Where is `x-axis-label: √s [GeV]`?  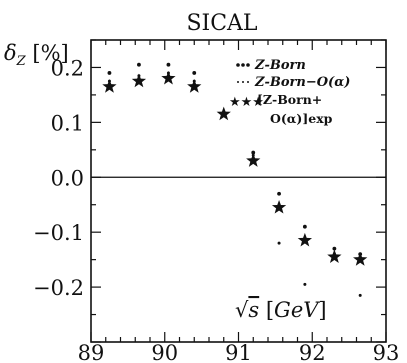 x-axis-label: √s [GeV] is located at coordinates (281, 310).